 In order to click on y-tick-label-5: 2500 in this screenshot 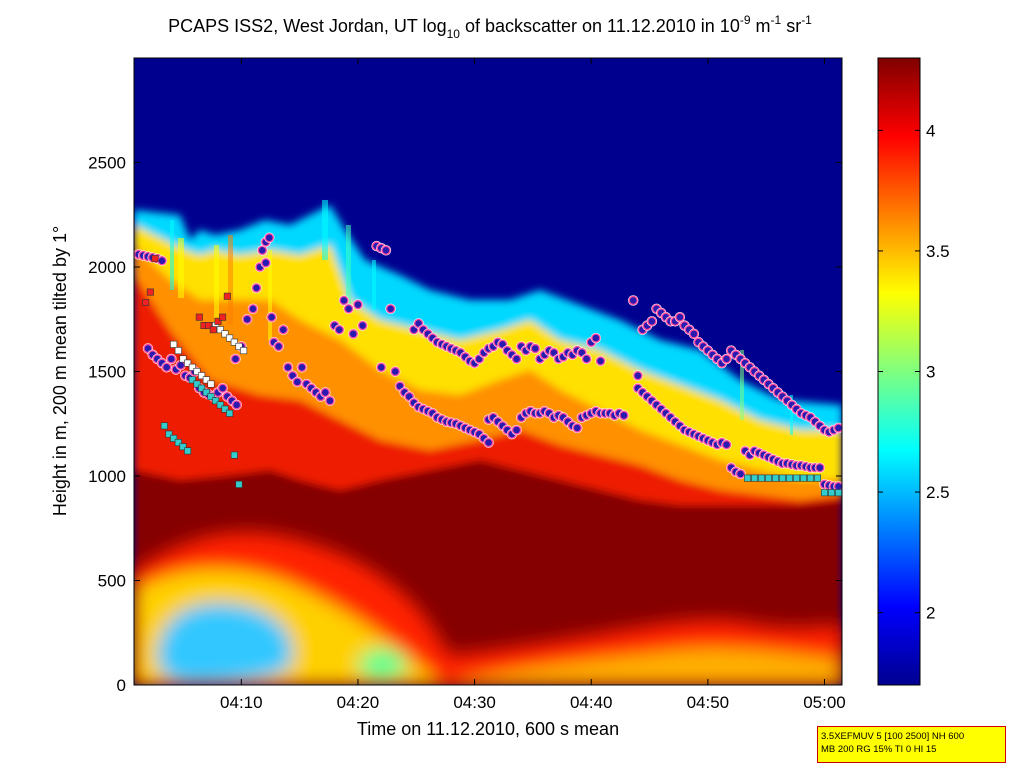, I will do `click(107, 163)`.